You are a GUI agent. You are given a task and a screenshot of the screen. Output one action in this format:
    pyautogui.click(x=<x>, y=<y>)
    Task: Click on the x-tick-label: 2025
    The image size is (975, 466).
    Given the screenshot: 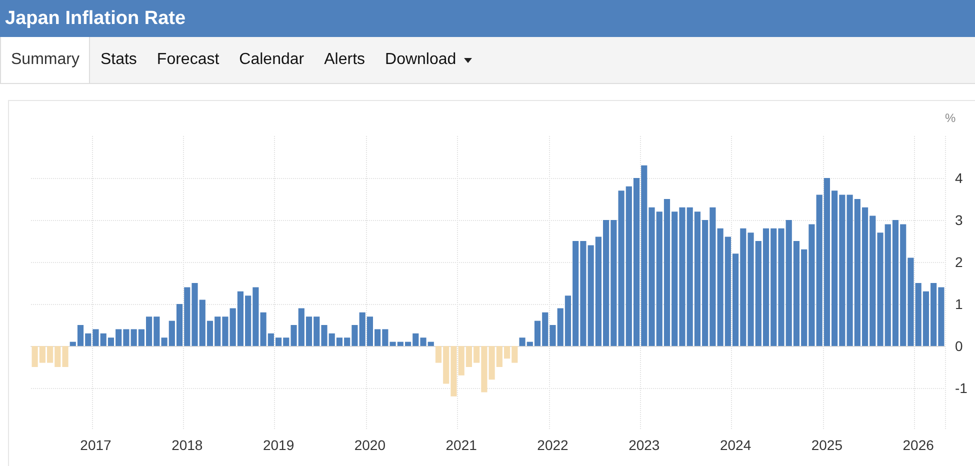 What is the action you would take?
    pyautogui.click(x=827, y=445)
    